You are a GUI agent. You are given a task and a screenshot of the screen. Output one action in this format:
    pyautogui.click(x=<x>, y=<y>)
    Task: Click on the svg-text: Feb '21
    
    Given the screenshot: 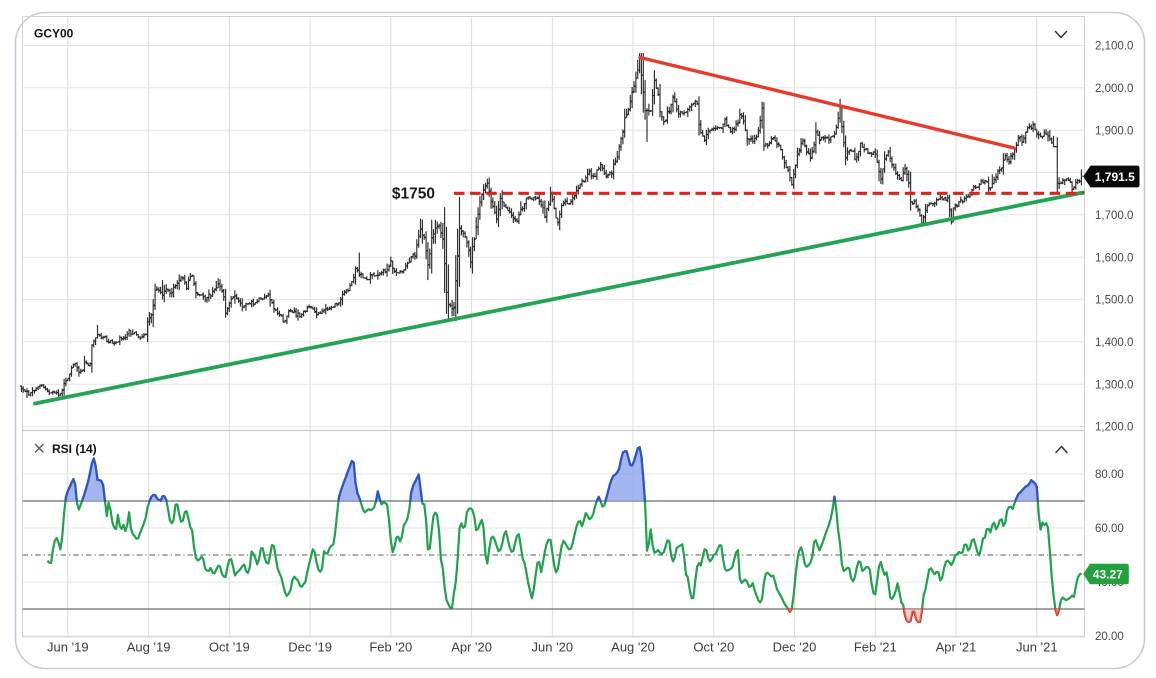 What is the action you would take?
    pyautogui.click(x=875, y=647)
    